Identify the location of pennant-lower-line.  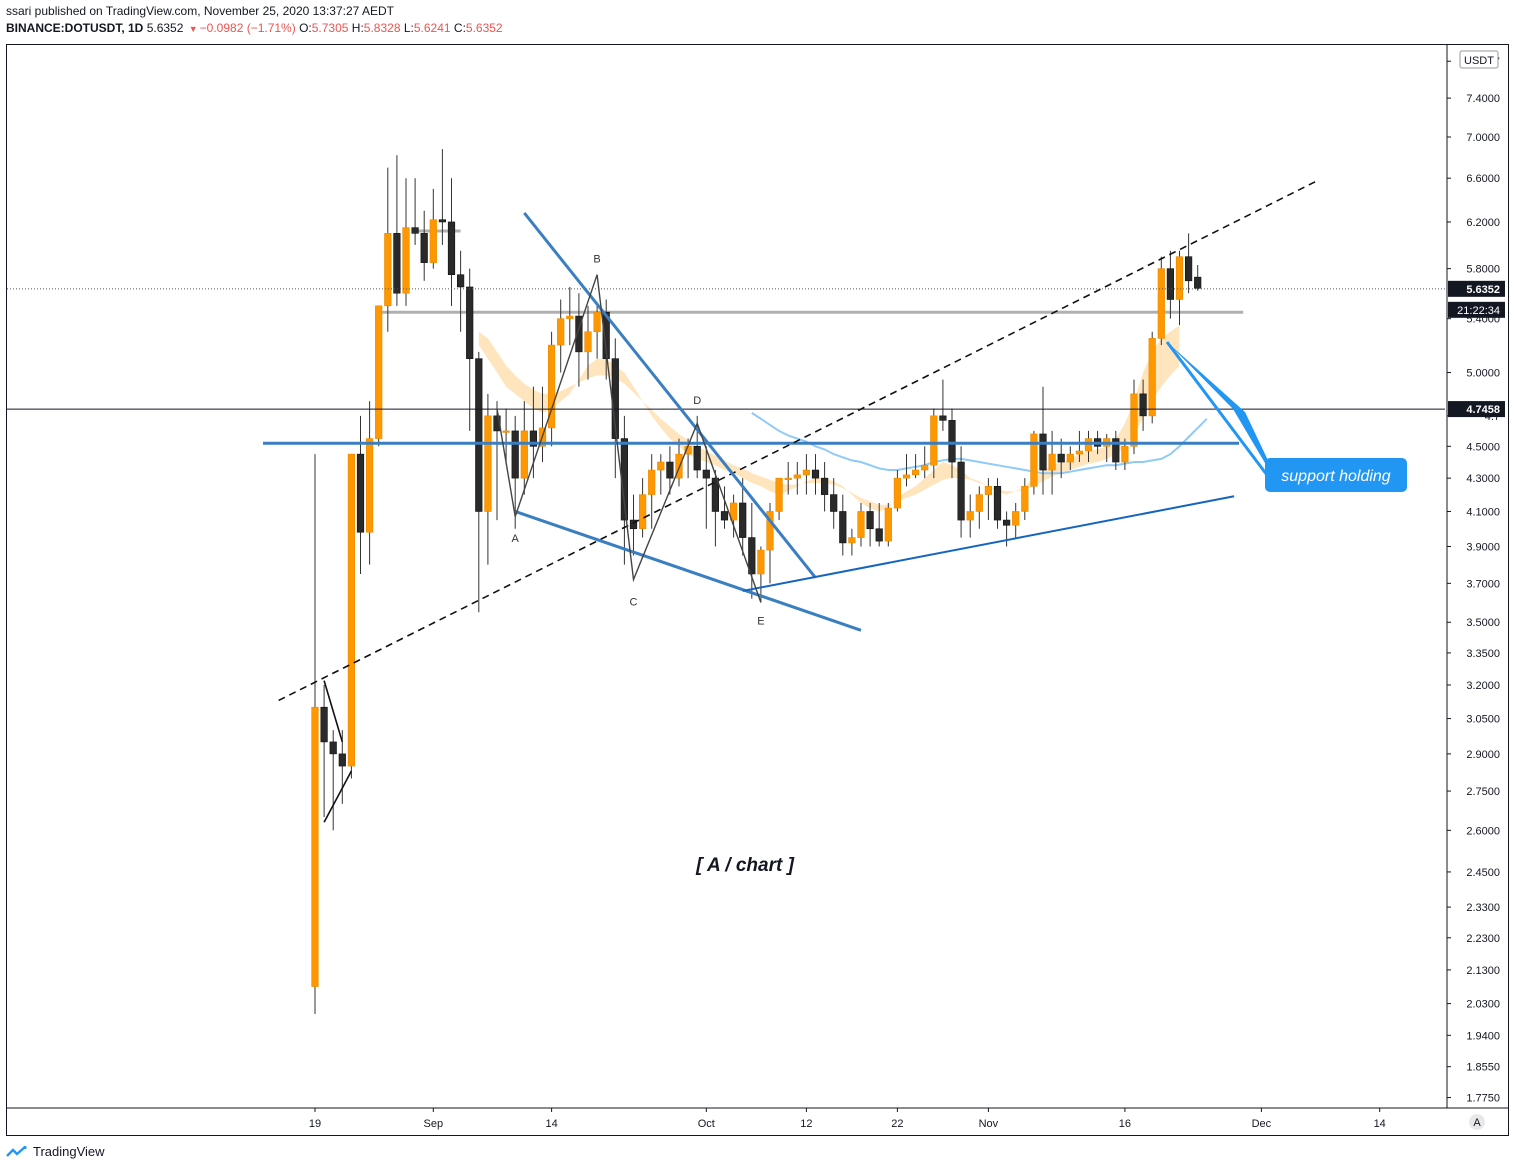
(338, 796).